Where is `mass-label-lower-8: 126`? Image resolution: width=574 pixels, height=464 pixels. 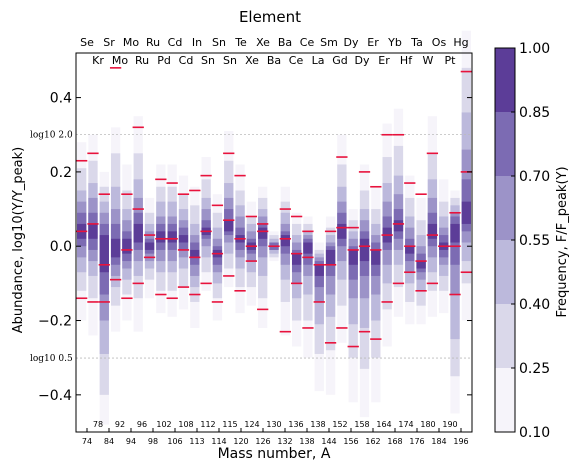
mass-label-lower-8: 126 is located at coordinates (262, 441).